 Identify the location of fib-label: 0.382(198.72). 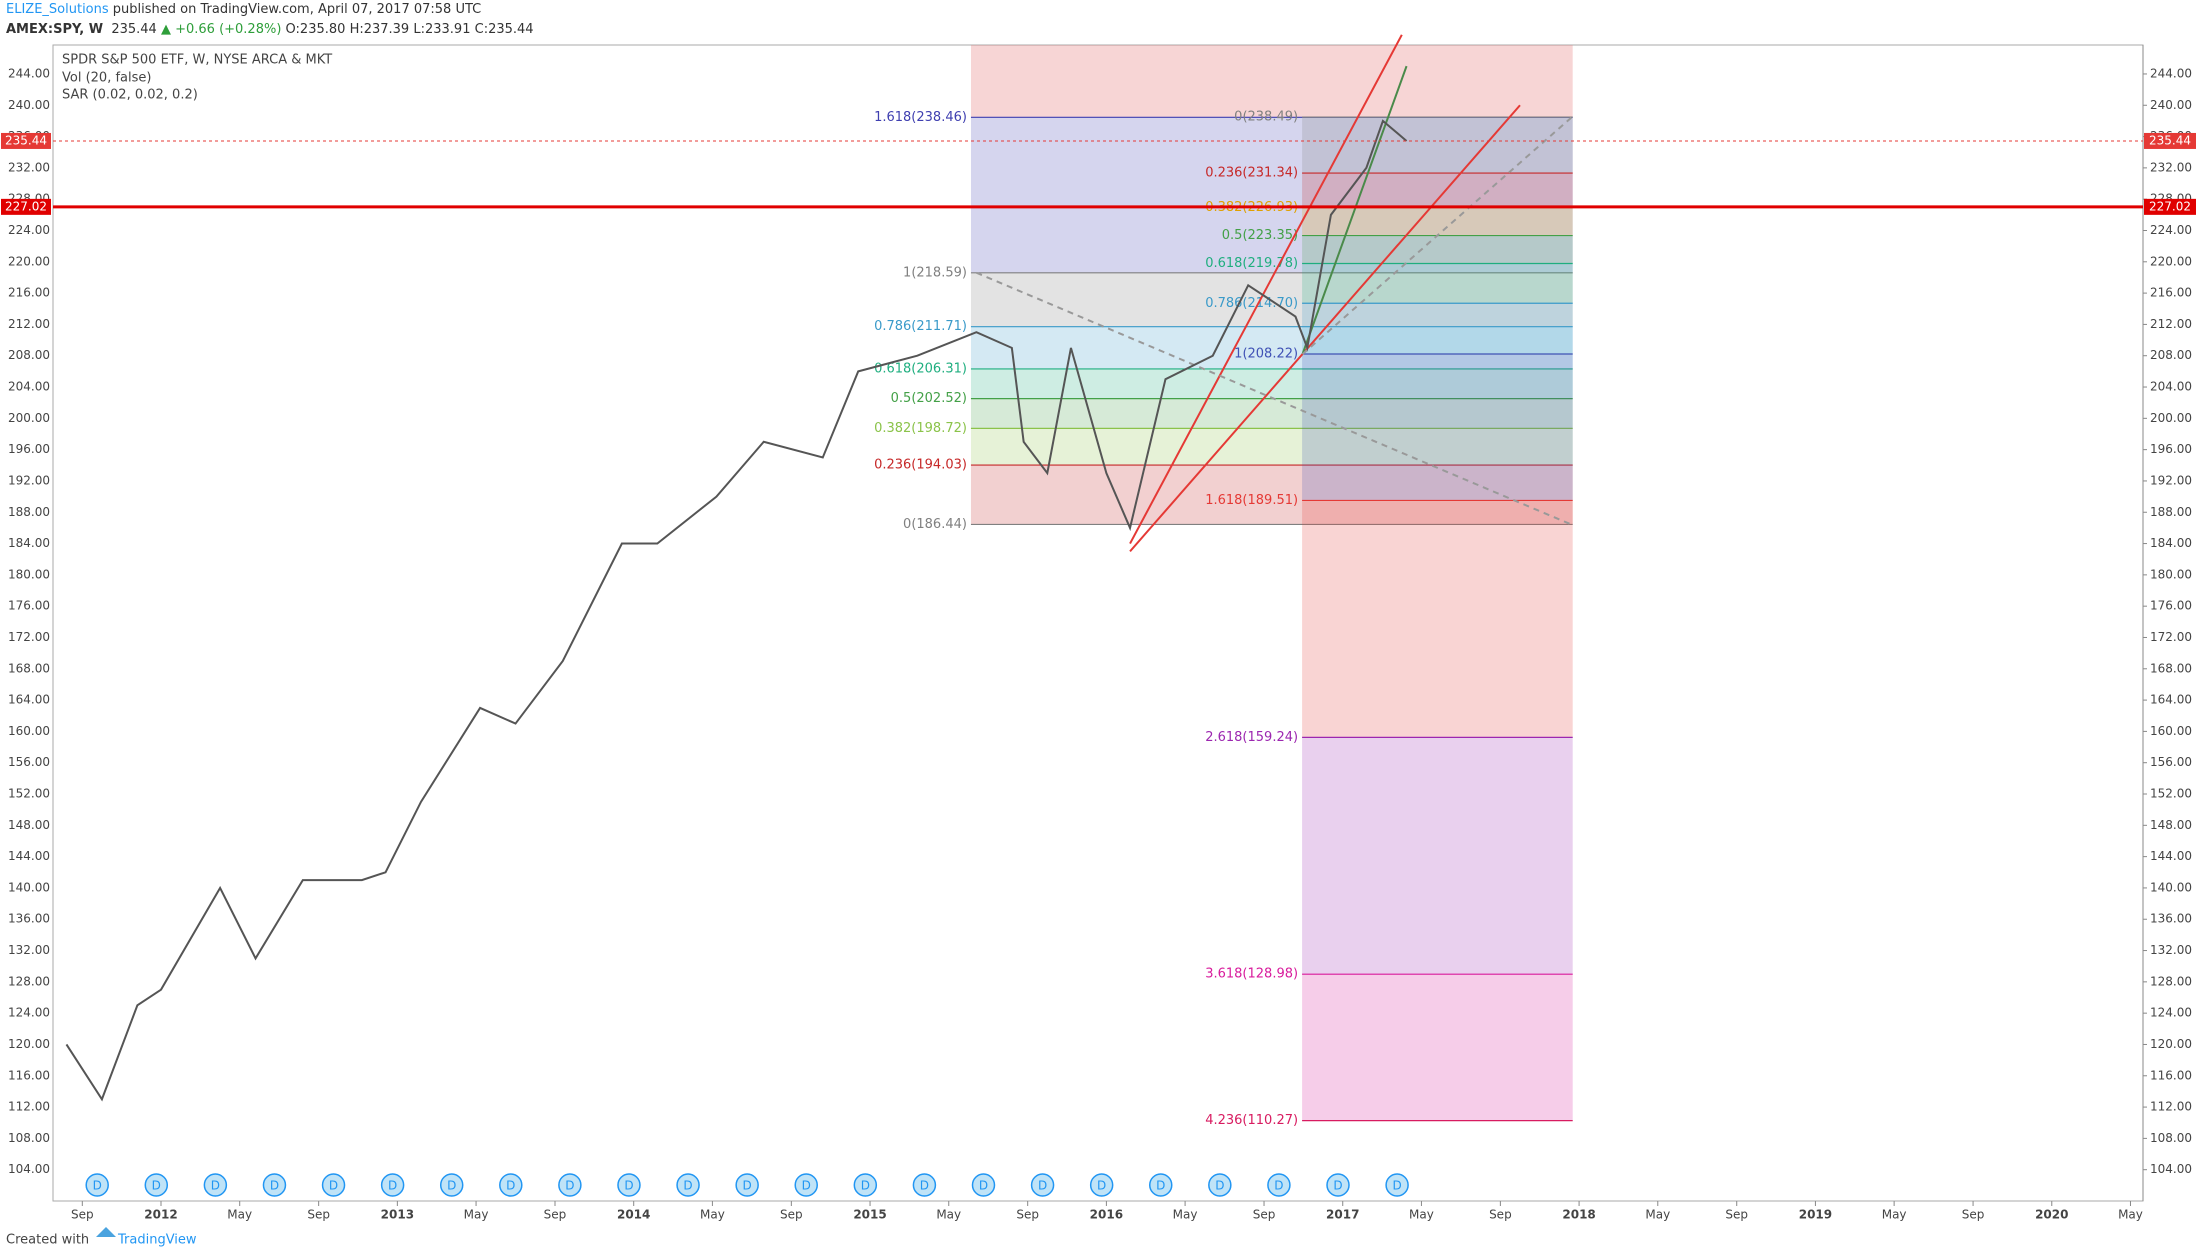
(920, 428).